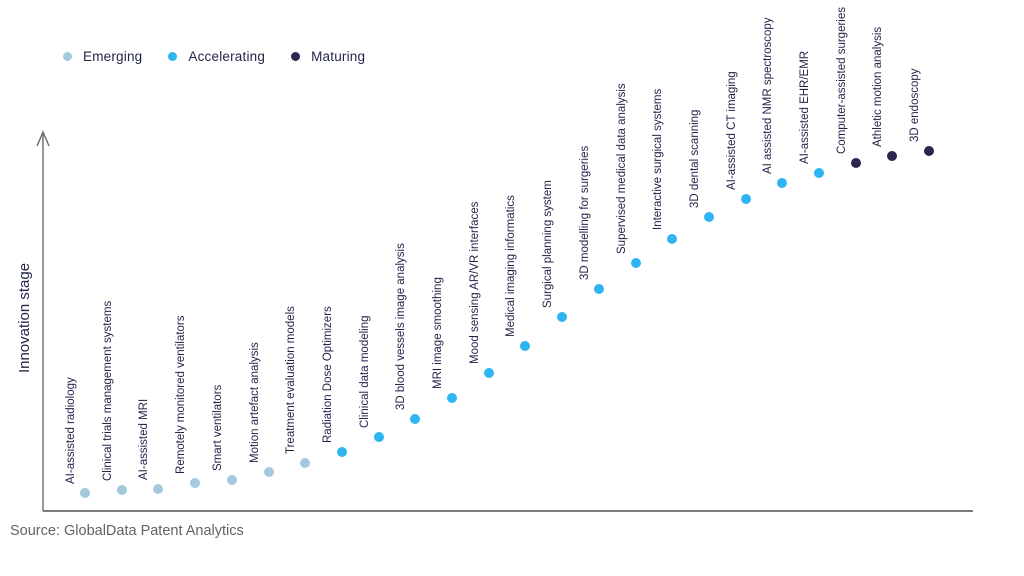  Describe the element at coordinates (474, 282) in the screenshot. I see `data-point-label: Mood sensing AR/VR interfaces` at that location.